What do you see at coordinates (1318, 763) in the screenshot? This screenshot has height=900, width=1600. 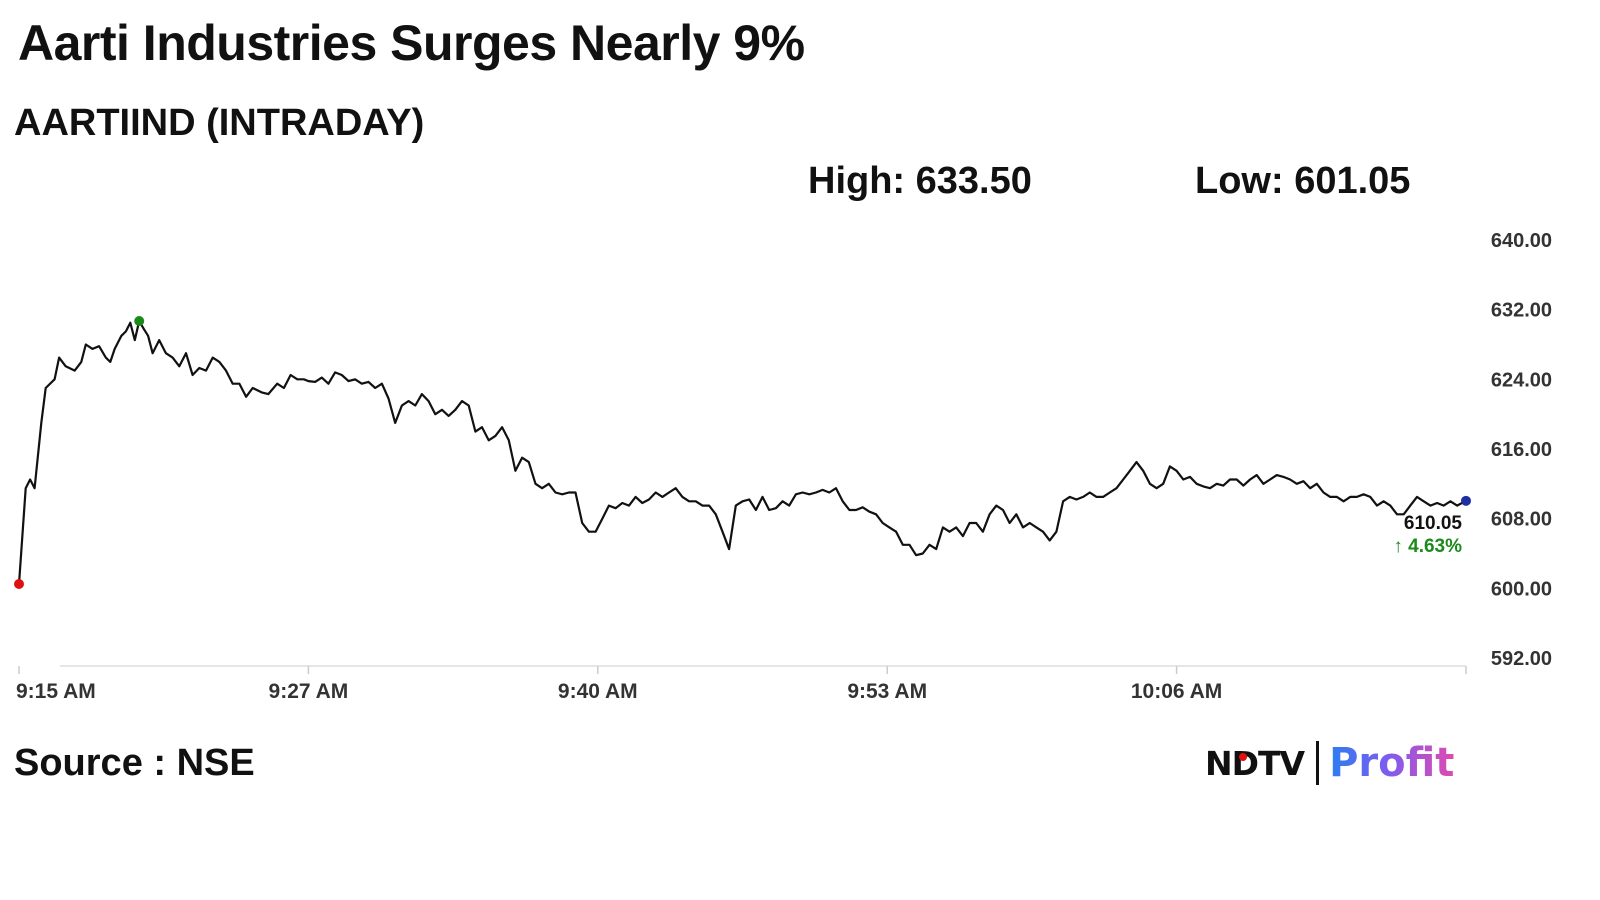 I see `logo-divider` at bounding box center [1318, 763].